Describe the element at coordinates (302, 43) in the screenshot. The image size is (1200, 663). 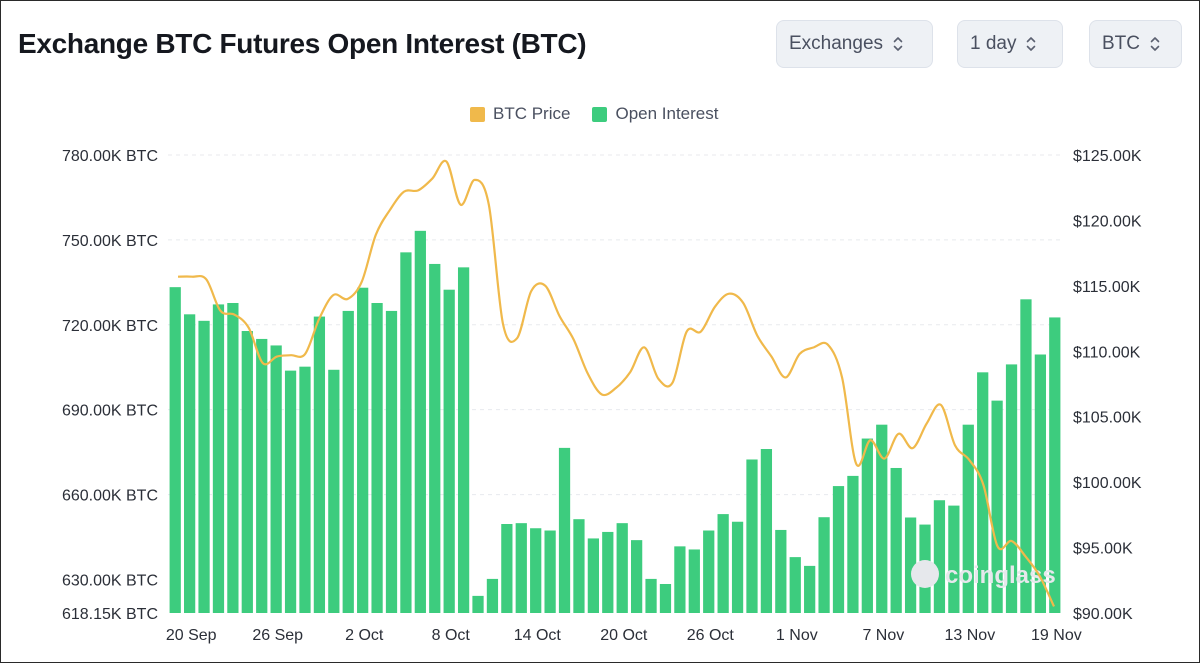
I see `page-title: Exchange BTC Futures Open Interest (BTC)` at that location.